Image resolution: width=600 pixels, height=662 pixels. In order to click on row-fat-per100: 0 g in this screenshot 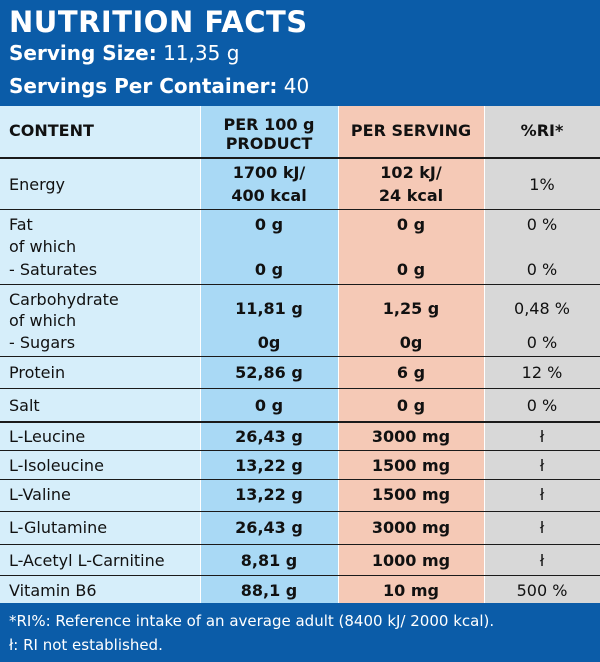, I will do `click(269, 224)`.